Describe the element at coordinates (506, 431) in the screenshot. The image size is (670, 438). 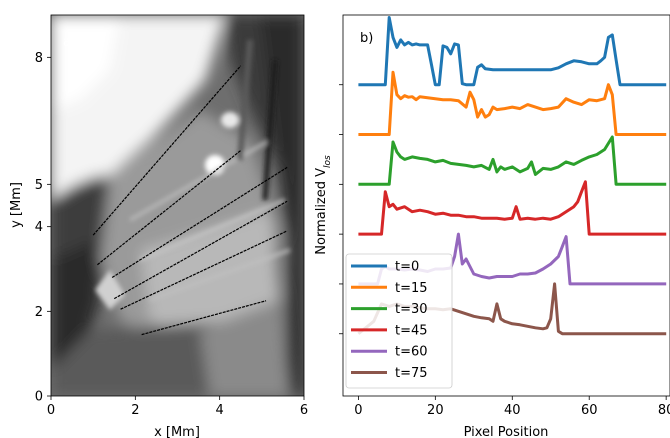
I see `x-axis-label-b: Pixel Position` at that location.